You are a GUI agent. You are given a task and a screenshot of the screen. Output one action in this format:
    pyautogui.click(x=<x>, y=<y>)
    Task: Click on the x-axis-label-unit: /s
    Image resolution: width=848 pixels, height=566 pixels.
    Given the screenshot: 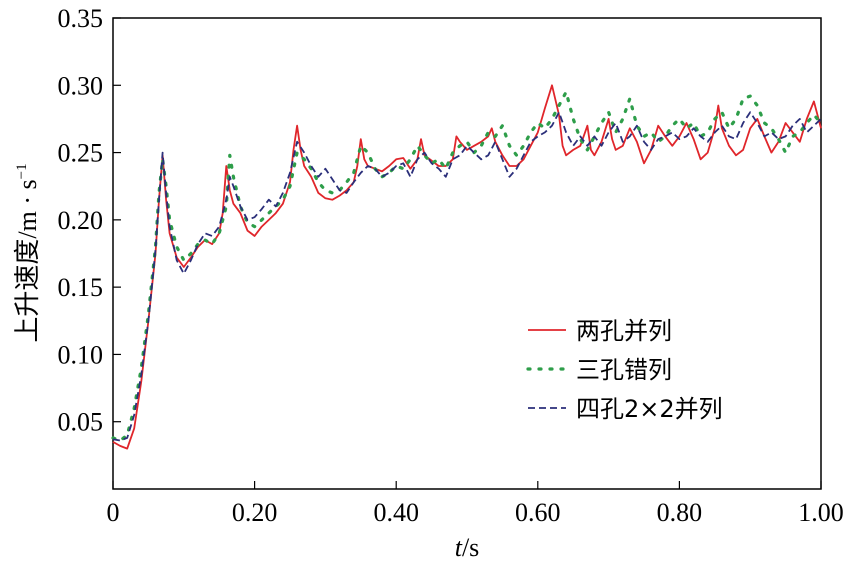 What is the action you would take?
    pyautogui.click(x=470, y=547)
    